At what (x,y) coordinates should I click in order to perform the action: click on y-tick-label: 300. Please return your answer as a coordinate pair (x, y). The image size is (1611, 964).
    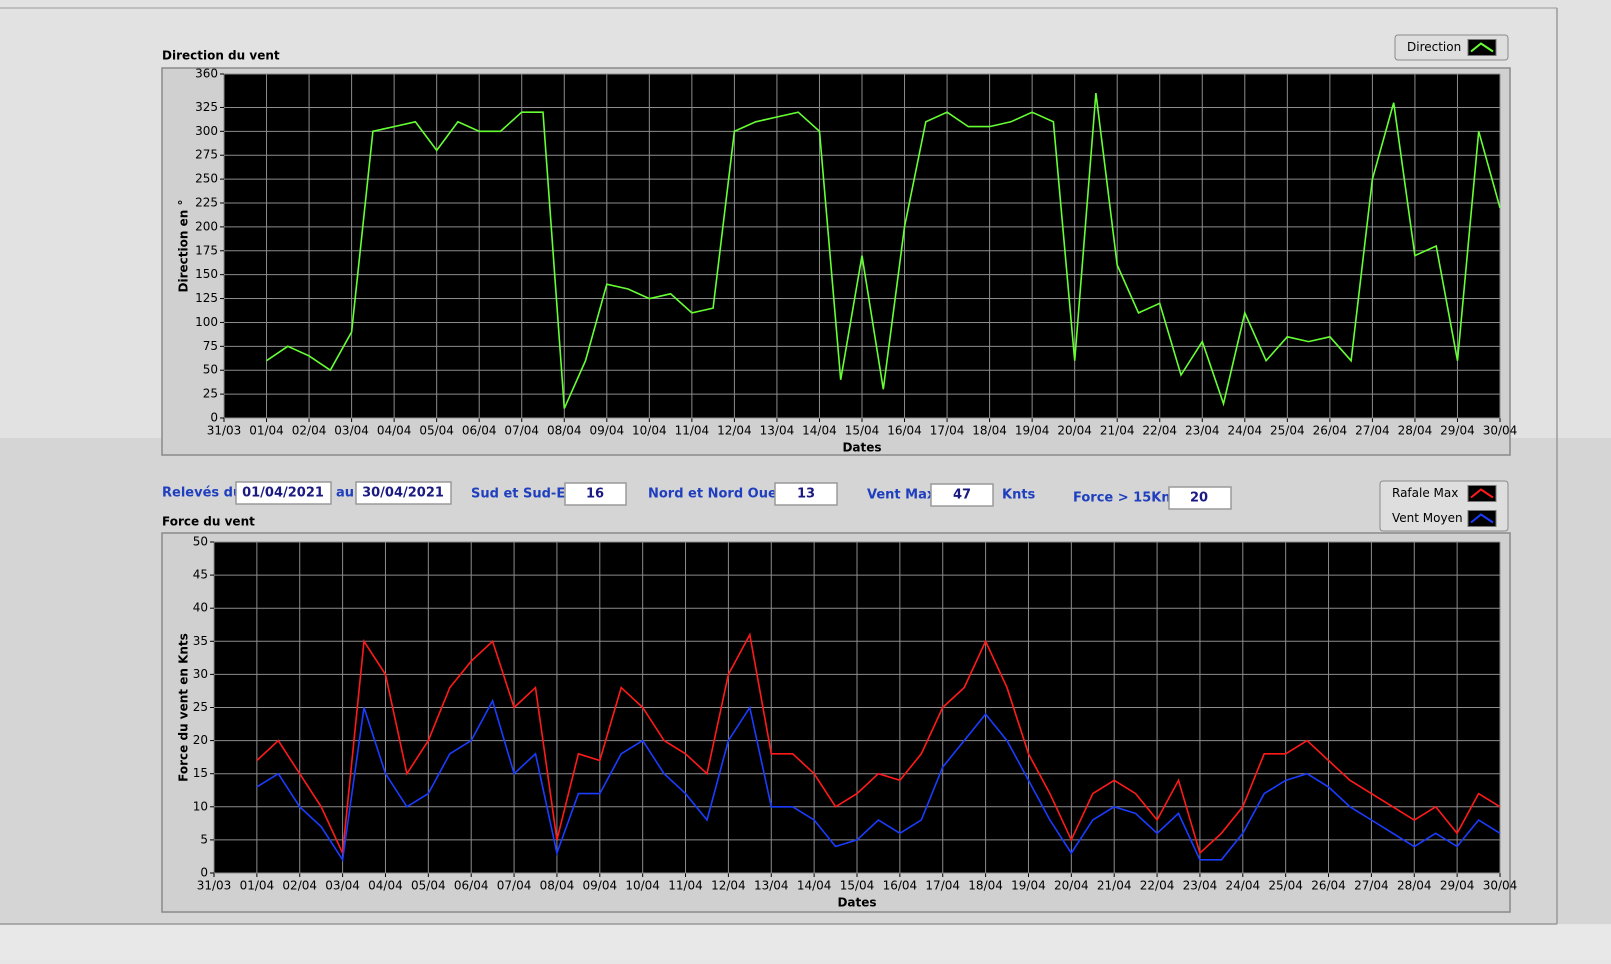
    Looking at the image, I should click on (206, 131).